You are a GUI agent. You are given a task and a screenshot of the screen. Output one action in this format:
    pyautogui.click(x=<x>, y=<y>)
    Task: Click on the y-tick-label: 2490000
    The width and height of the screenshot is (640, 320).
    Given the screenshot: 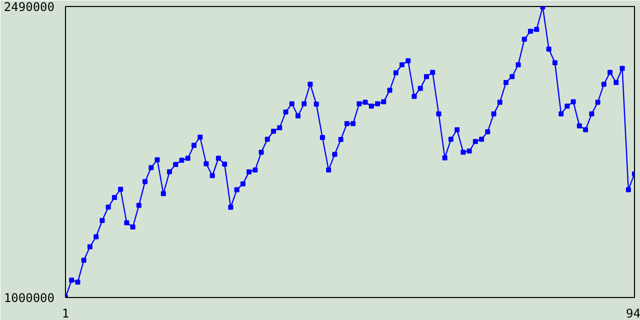 What is the action you would take?
    pyautogui.click(x=29, y=7)
    